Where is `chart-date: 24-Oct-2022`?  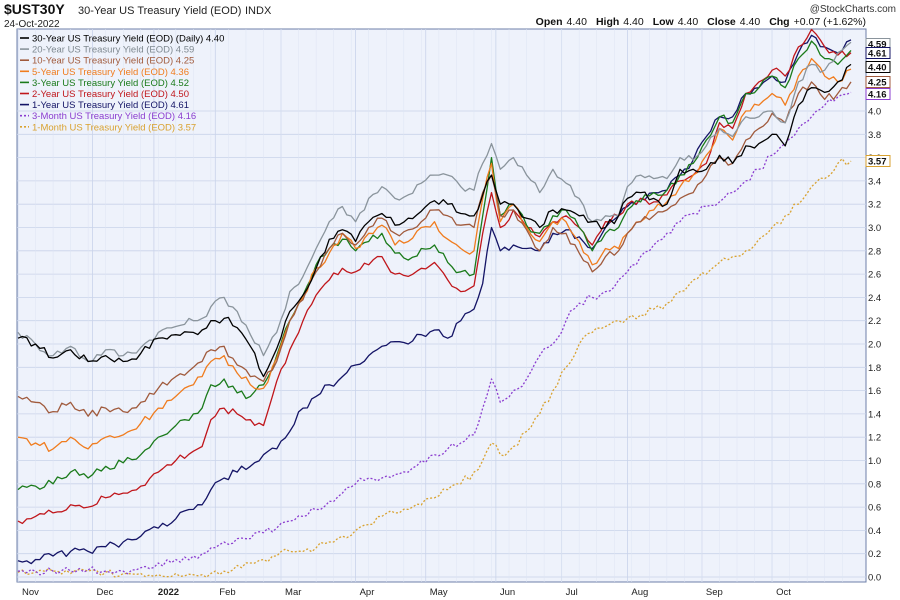 chart-date: 24-Oct-2022 is located at coordinates (32, 24).